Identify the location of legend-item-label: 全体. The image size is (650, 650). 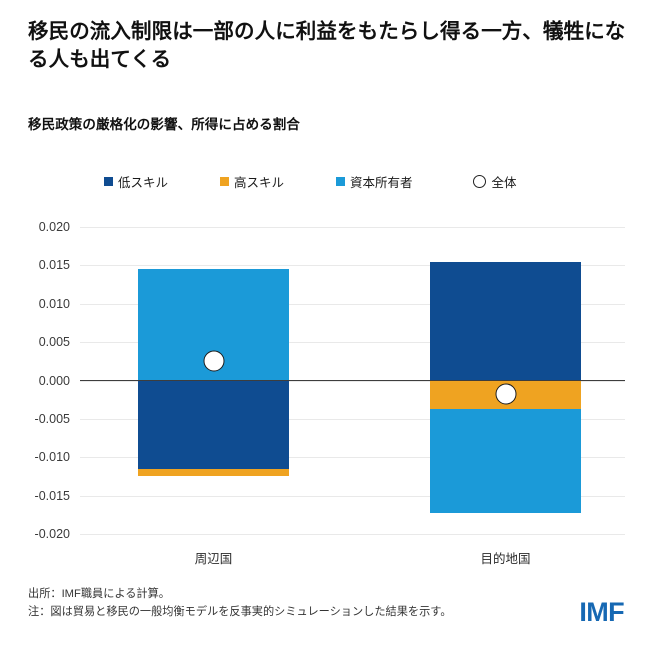
(504, 182).